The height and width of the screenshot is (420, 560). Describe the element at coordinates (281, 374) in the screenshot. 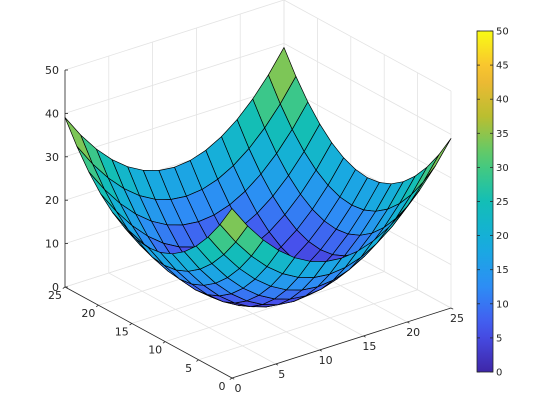

I see `x-tick-label: 5` at that location.